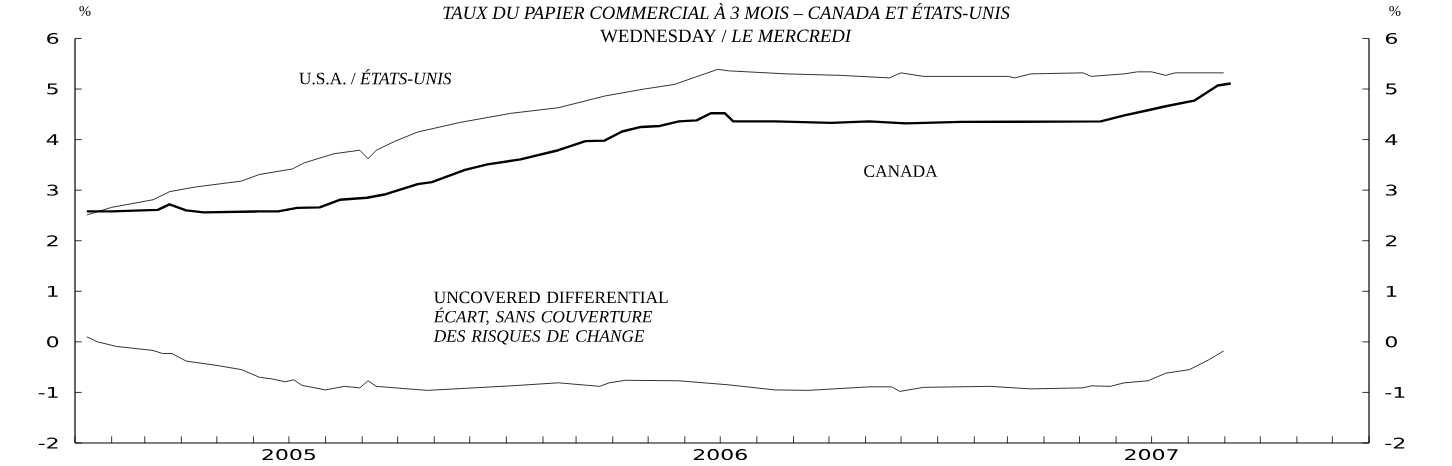 Image resolution: width=1452 pixels, height=466 pixels. Describe the element at coordinates (1151, 455) in the screenshot. I see `x-tick-label: 2007` at that location.